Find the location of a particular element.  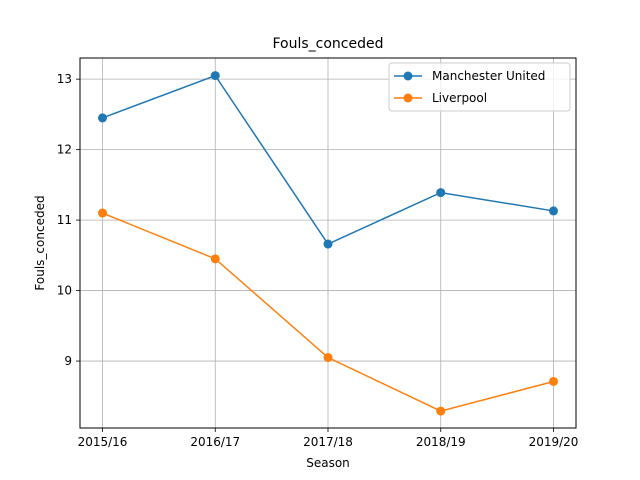

y-tick-label: 12 is located at coordinates (64, 150).